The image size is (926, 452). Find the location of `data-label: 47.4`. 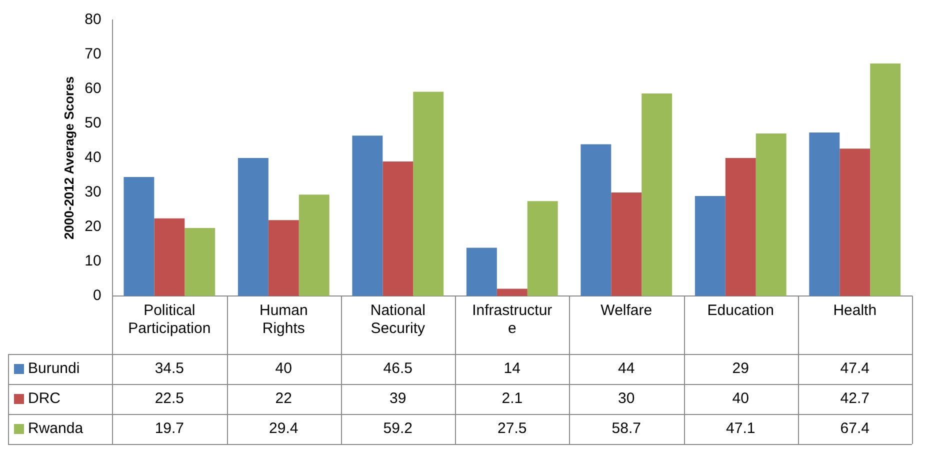

data-label: 47.4 is located at coordinates (855, 369).